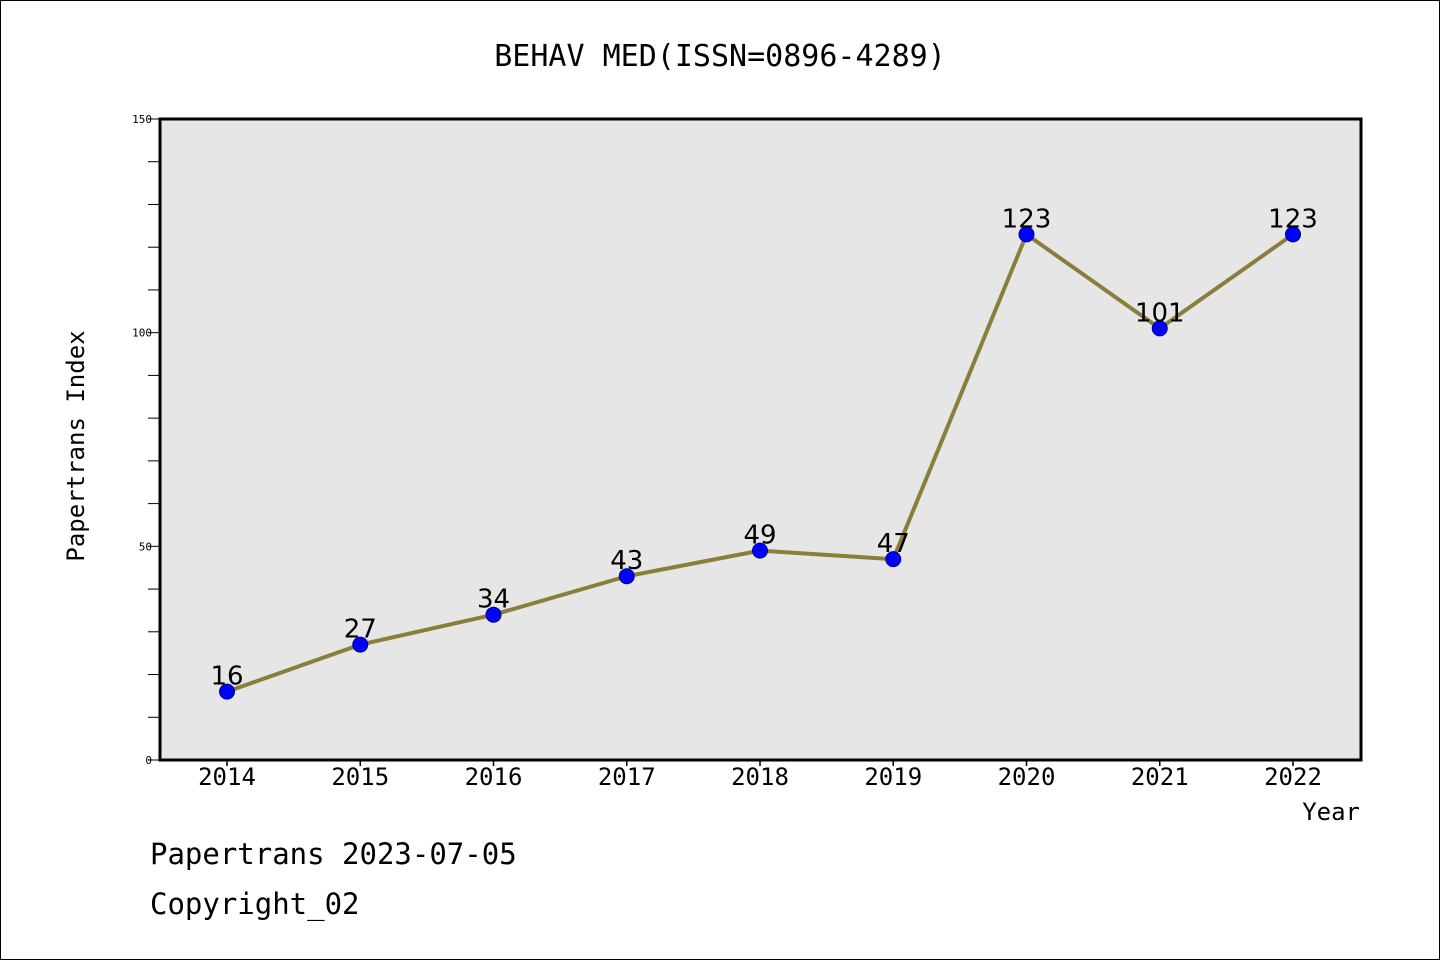  Describe the element at coordinates (226, 677) in the screenshot. I see `data-label: 16` at that location.